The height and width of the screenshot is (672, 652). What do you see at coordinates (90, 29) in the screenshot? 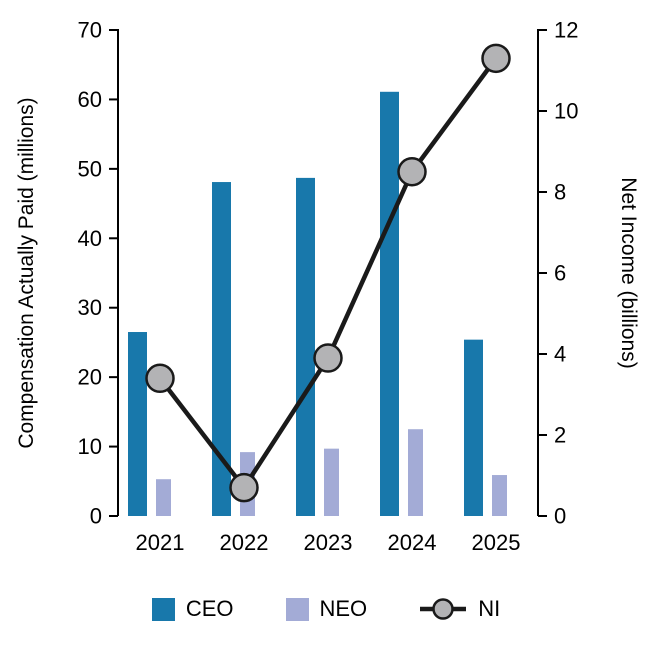
I see `left-axis-tick-label: 70` at bounding box center [90, 29].